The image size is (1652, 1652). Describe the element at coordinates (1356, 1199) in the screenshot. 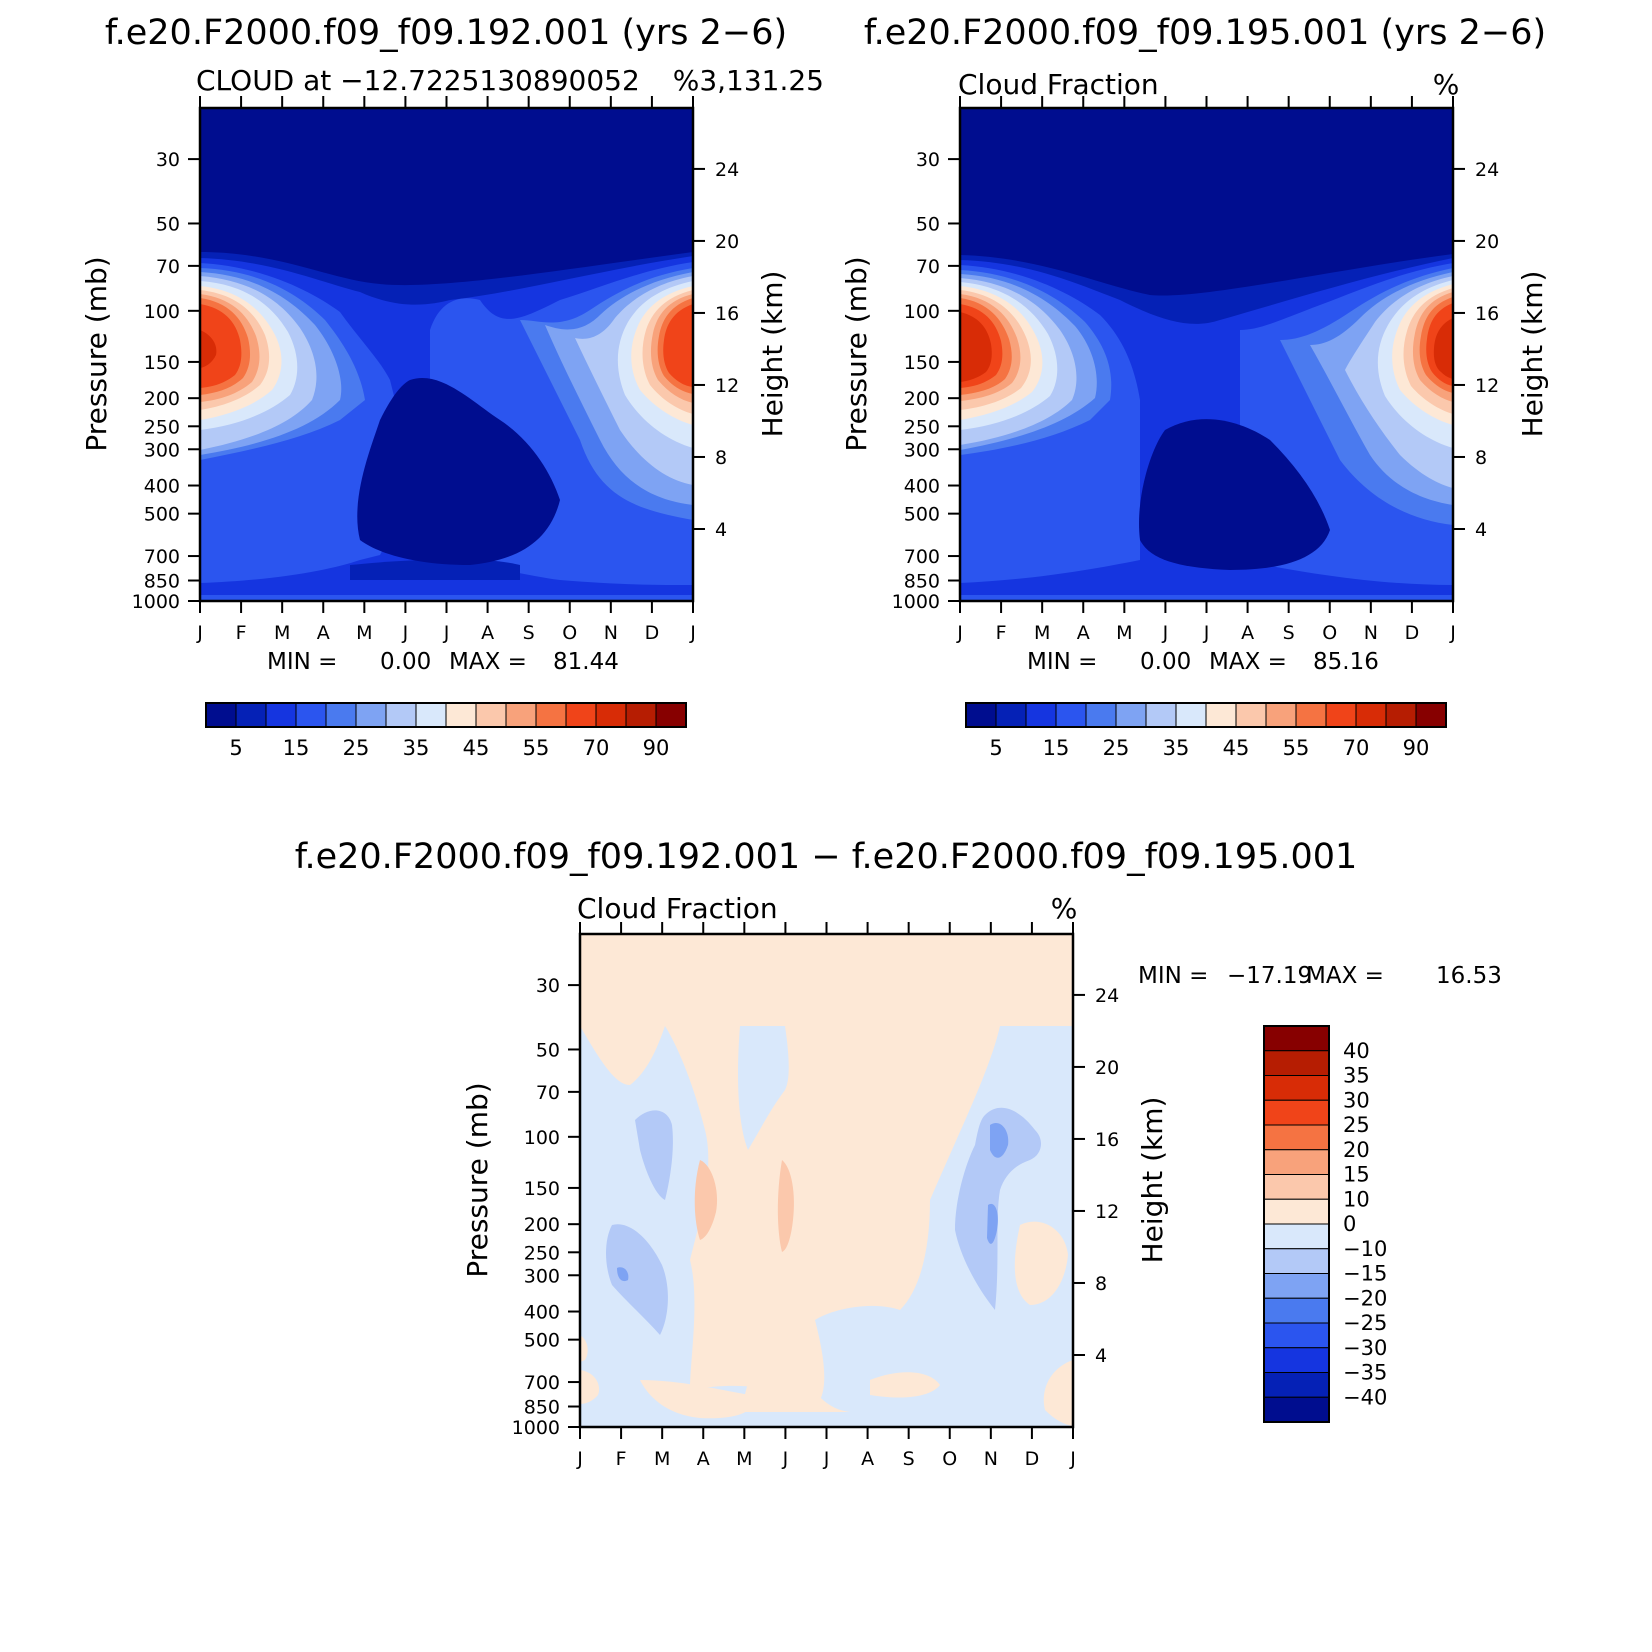

I see `colorbar-label: 10` at that location.